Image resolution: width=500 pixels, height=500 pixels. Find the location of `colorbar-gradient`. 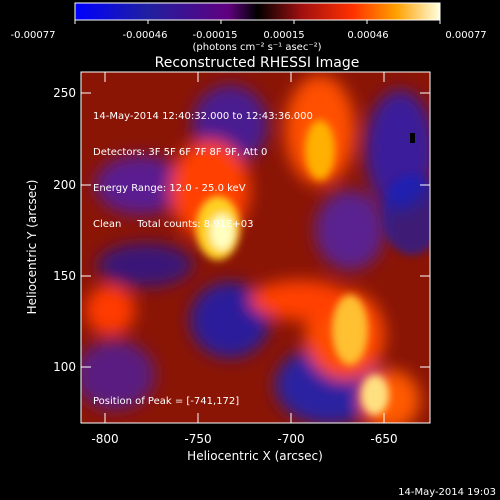

colorbar-gradient is located at coordinates (257, 11).